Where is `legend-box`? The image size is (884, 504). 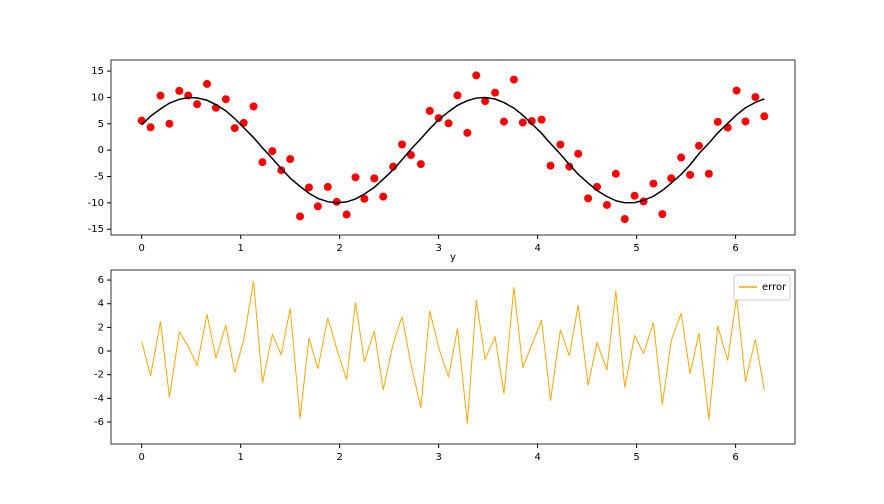 legend-box is located at coordinates (762, 287).